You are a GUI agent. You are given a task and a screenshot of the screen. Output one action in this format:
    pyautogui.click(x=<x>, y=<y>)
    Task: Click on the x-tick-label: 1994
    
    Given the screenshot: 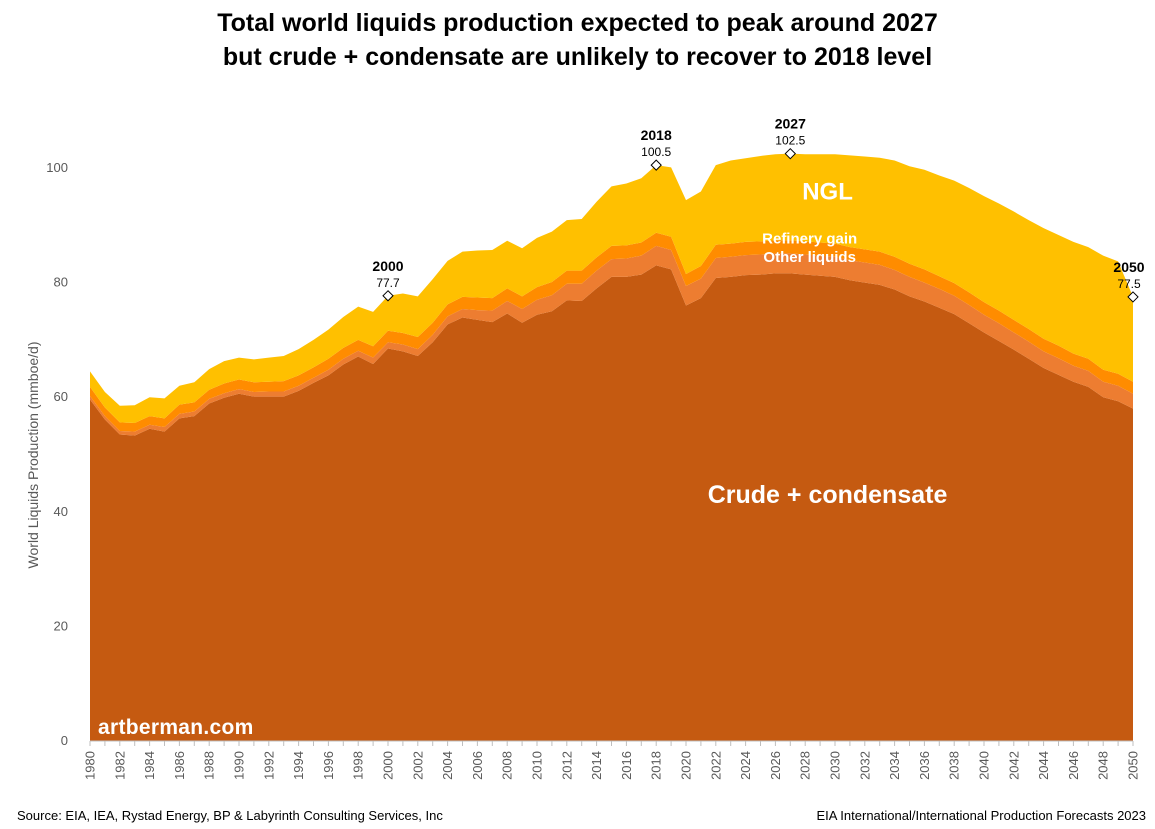 What is the action you would take?
    pyautogui.click(x=298, y=765)
    